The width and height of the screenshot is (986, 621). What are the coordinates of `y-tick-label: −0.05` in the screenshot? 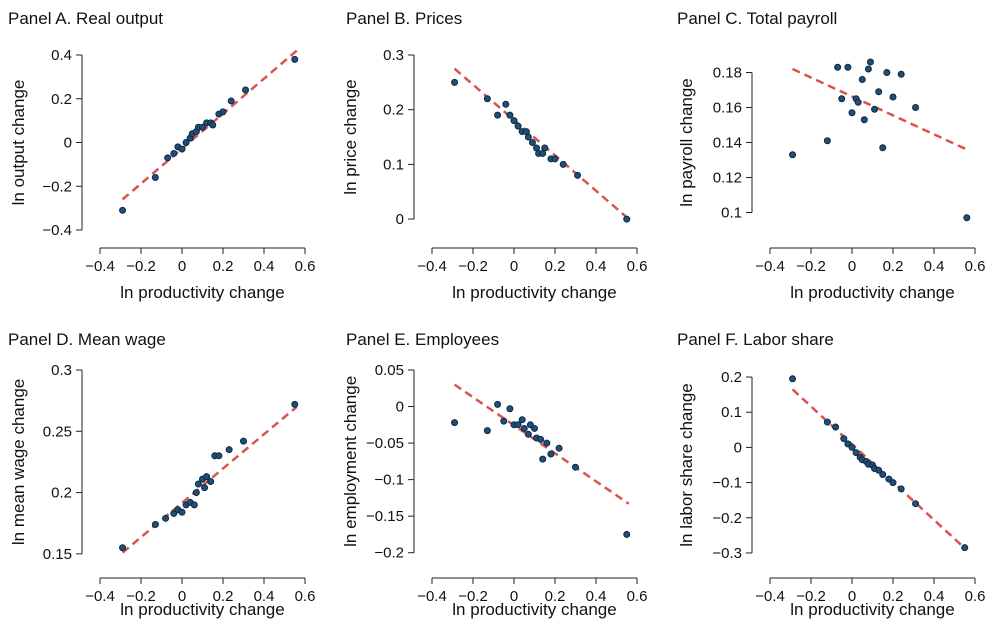 It's located at (385, 443).